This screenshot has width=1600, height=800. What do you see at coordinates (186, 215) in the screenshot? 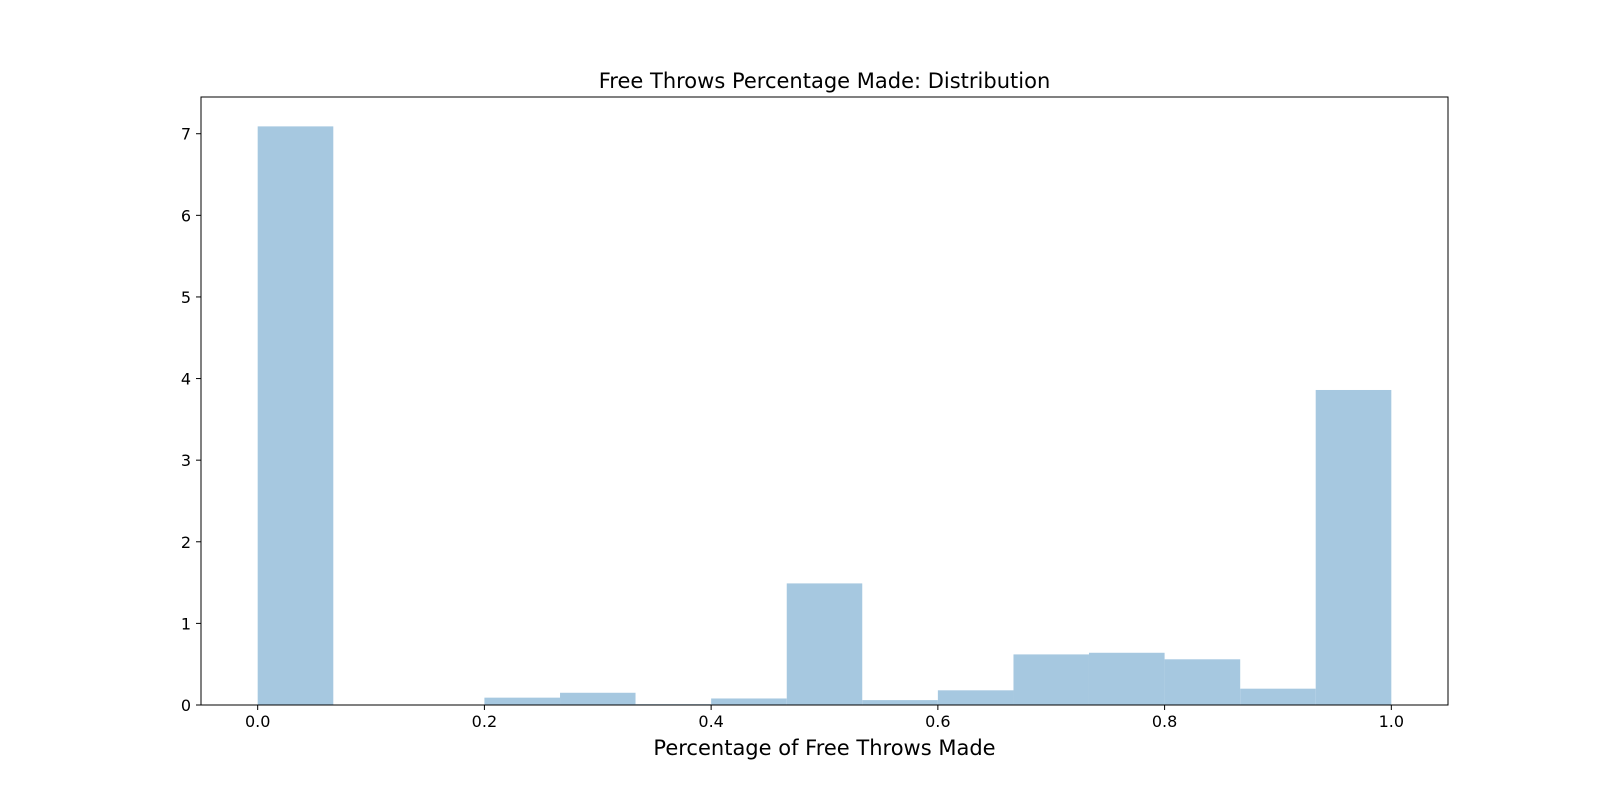
I see `y-tick-label: 6` at bounding box center [186, 215].